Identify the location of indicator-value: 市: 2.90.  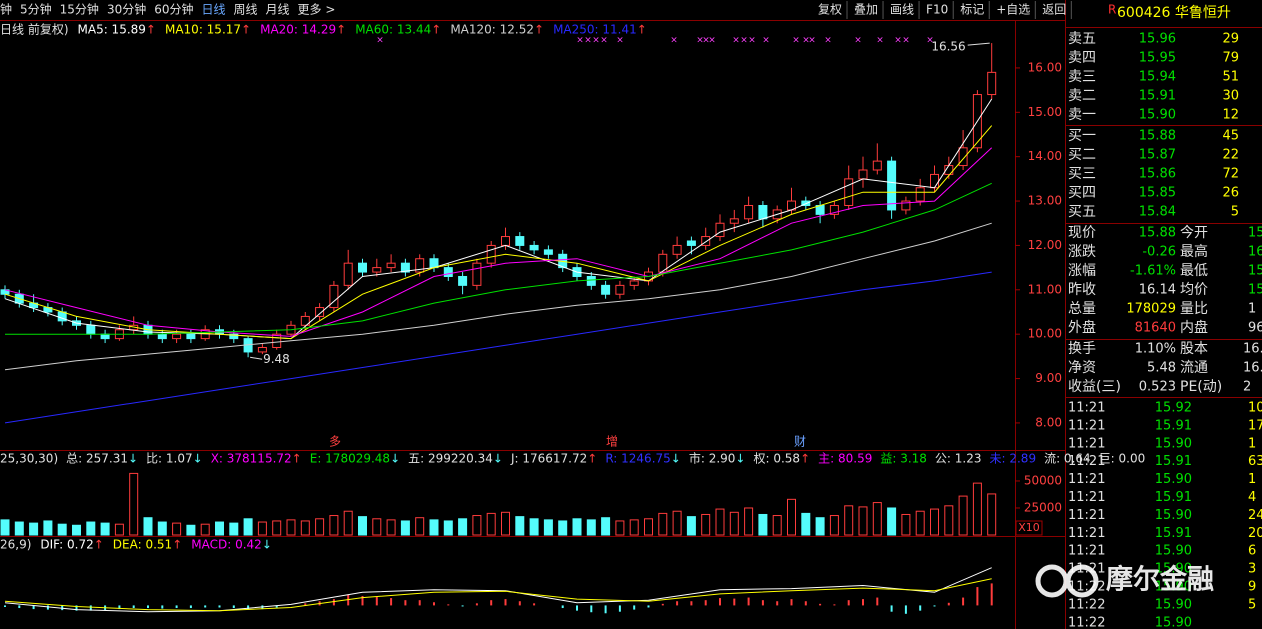
(712, 458).